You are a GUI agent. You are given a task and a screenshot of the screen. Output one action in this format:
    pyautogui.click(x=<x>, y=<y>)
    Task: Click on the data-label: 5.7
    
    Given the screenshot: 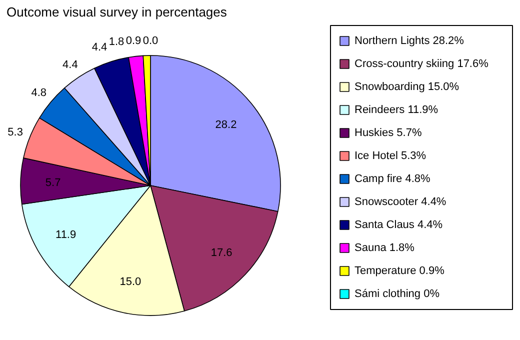 What is the action you would take?
    pyautogui.click(x=53, y=183)
    